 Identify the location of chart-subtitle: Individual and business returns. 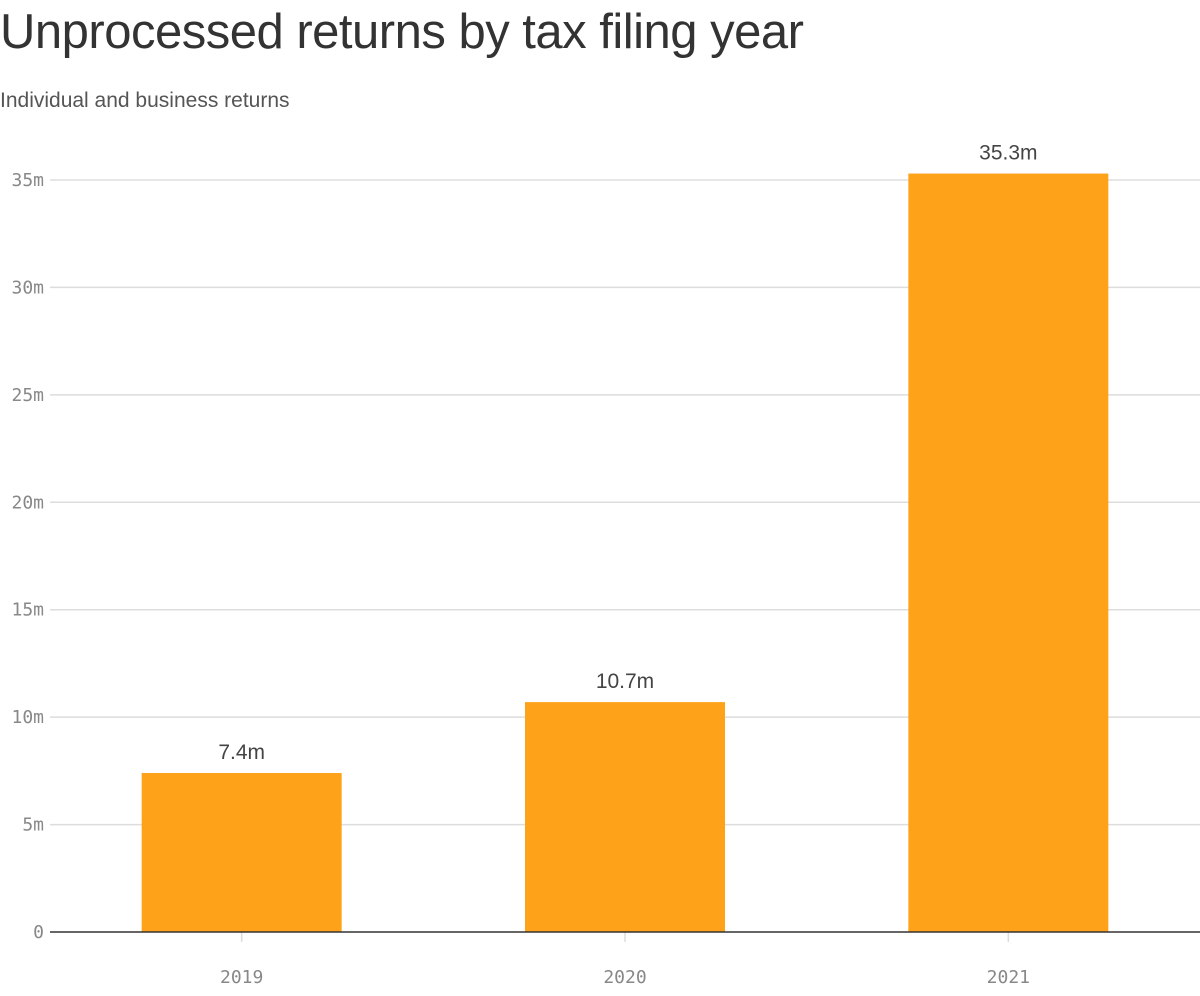
(145, 100).